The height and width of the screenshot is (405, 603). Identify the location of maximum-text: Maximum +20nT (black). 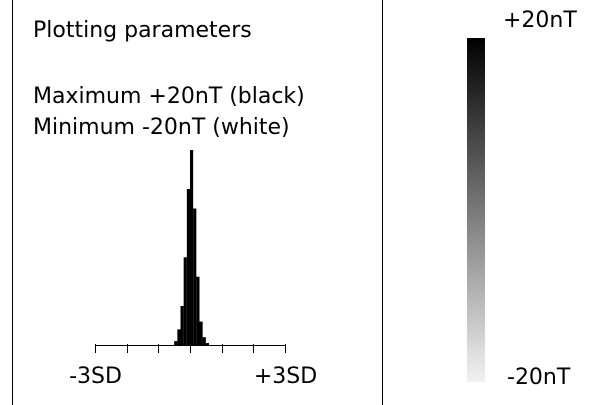
(169, 96).